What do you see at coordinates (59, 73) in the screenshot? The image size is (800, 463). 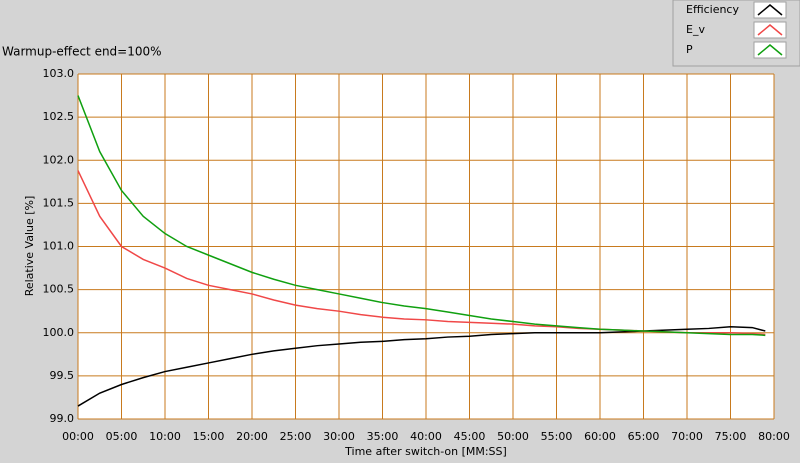 I see `y-tick-label: 103.0` at bounding box center [59, 73].